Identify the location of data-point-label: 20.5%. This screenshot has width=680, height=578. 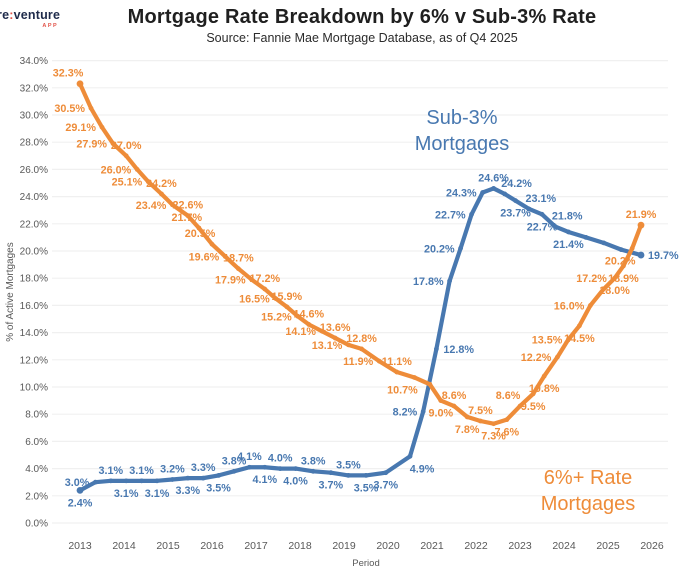
(200, 234).